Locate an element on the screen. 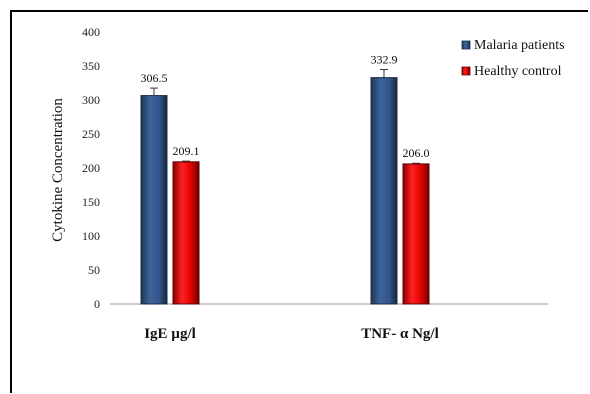 Image resolution: width=590 pixels, height=394 pixels. y-tick-label: 200 is located at coordinates (91, 168).